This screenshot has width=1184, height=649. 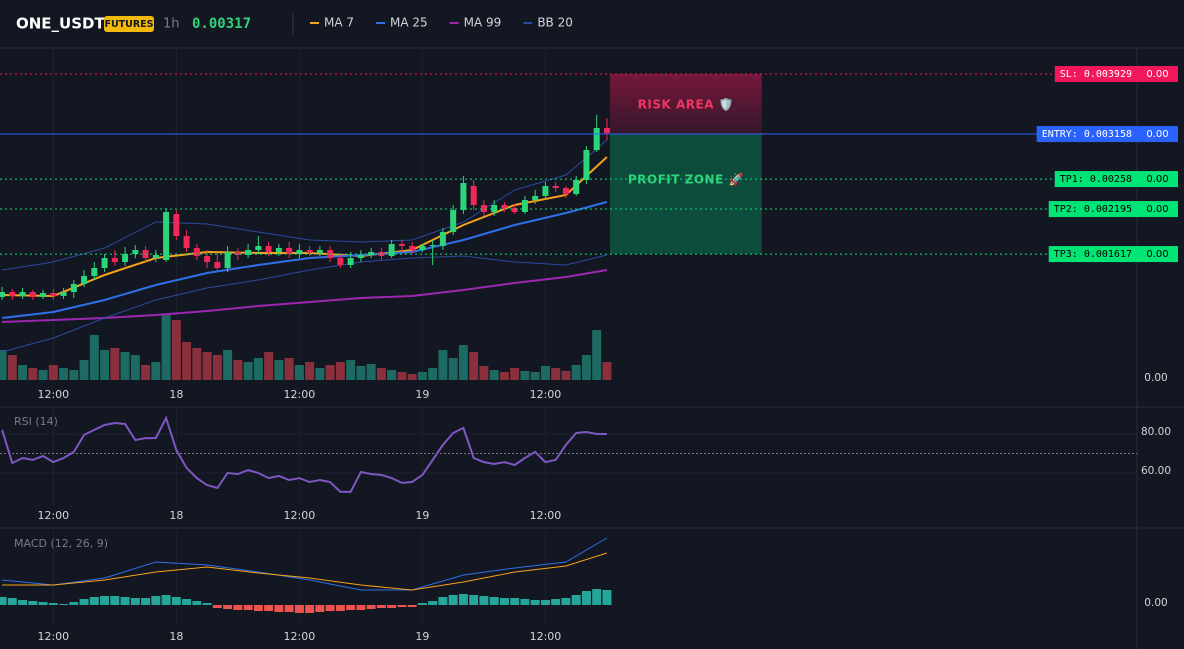 What do you see at coordinates (1093, 209) in the screenshot?
I see `level-tag: TP2: 0.002195` at bounding box center [1093, 209].